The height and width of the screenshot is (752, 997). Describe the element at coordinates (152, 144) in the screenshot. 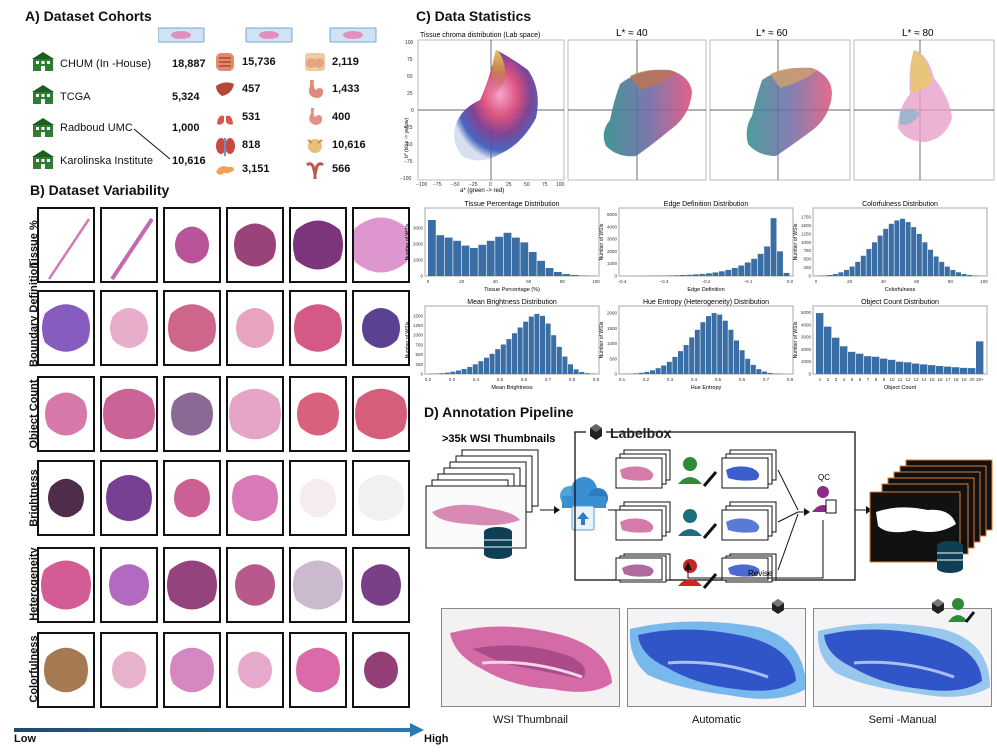

I see `cohort-connector` at that location.